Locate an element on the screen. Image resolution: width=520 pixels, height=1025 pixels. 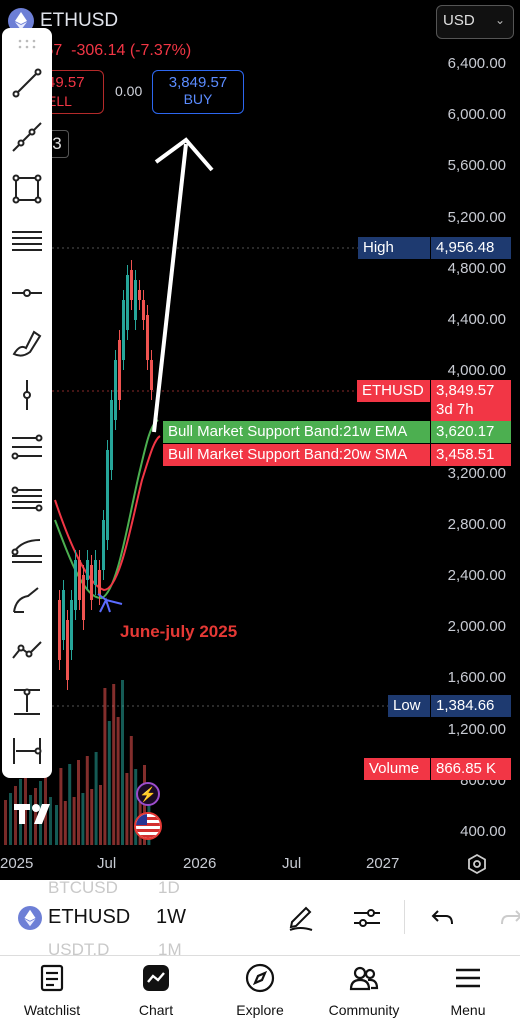
chevron-down-icon: ⌄ is located at coordinates (499, 20).